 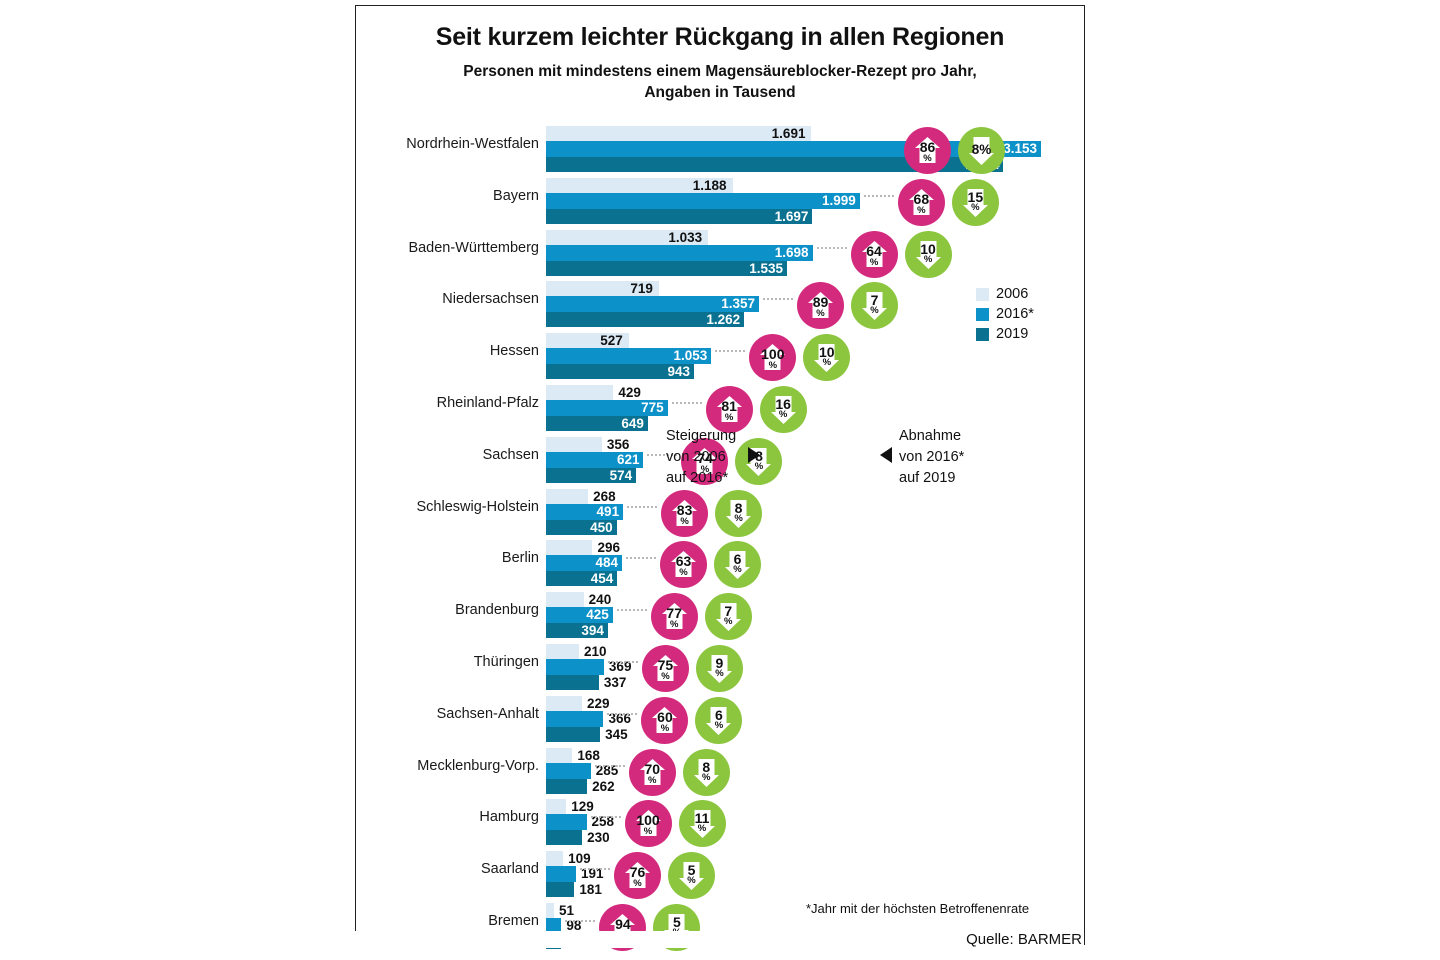 What do you see at coordinates (578, 600) in the screenshot?
I see `bar-2006-brandenburg: 240` at bounding box center [578, 600].